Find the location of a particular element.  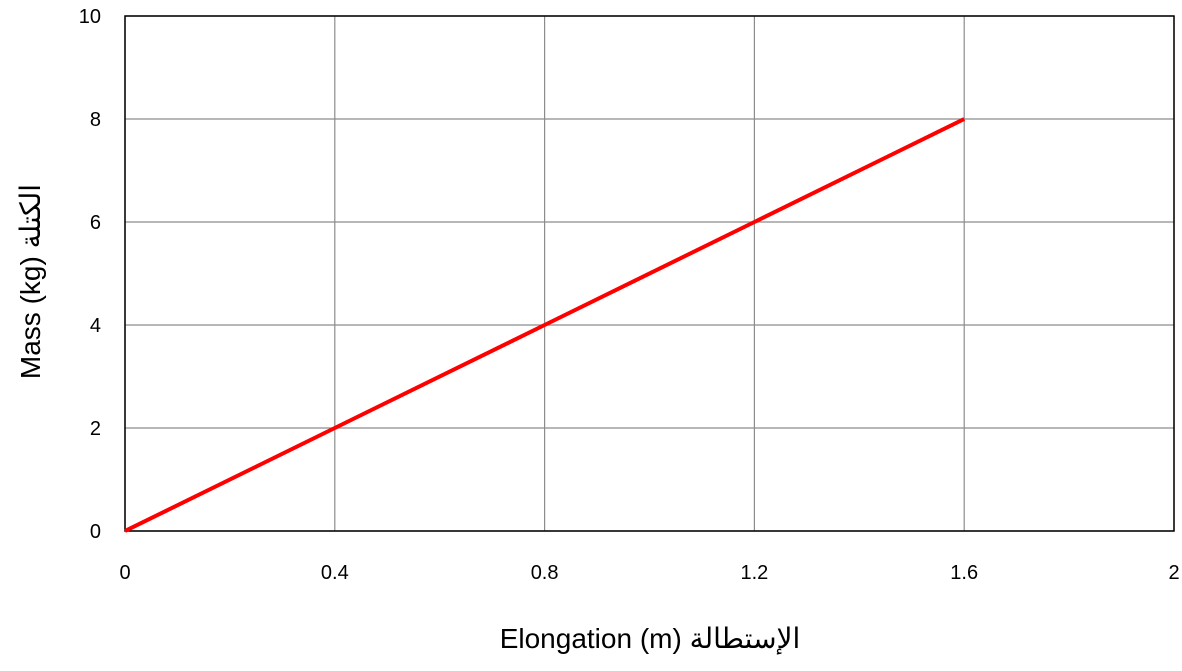

x-tick-label: 2 is located at coordinates (1173, 573).